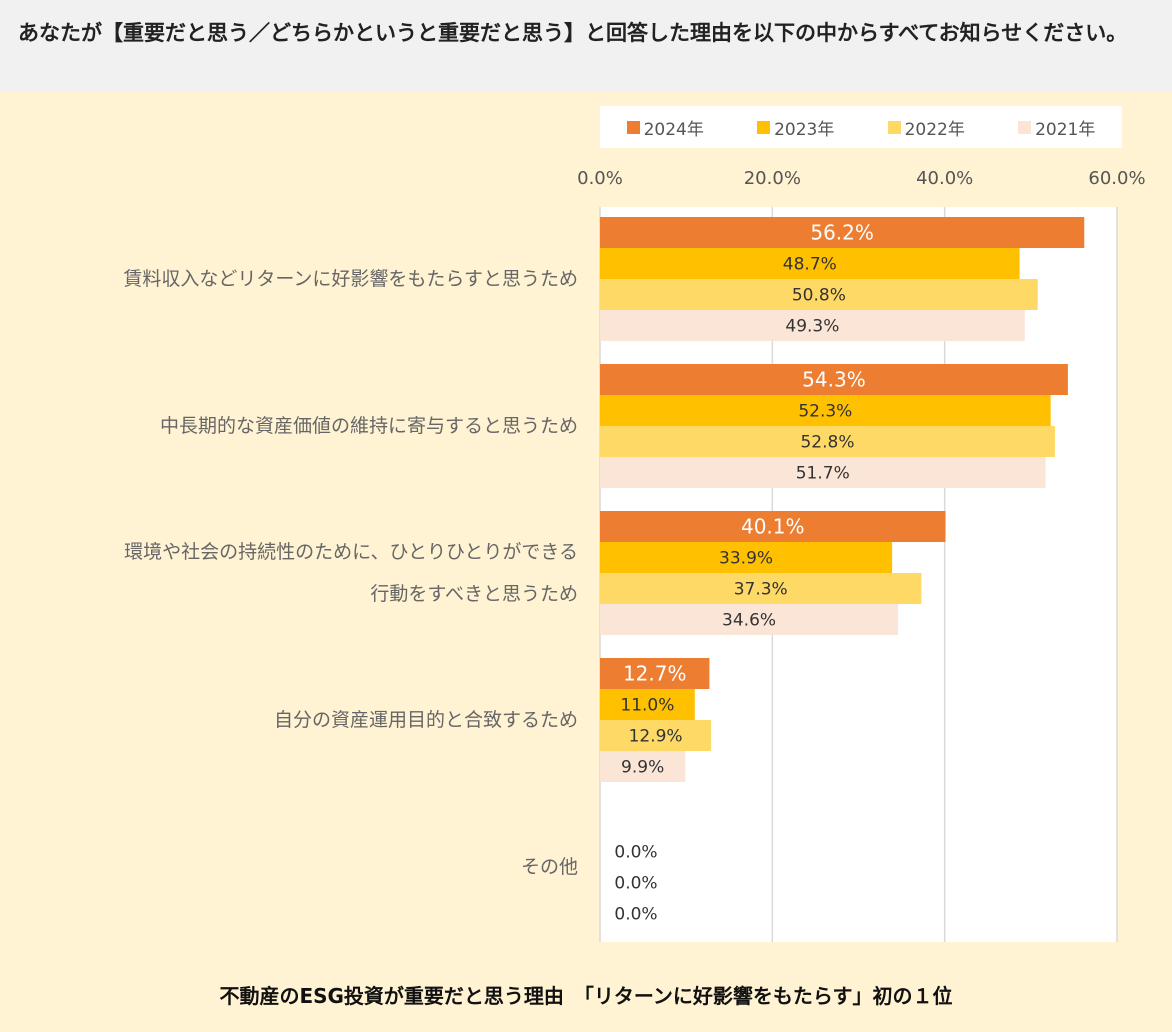 Image resolution: width=1172 pixels, height=1032 pixels. What do you see at coordinates (600, 178) in the screenshot?
I see `x-tick-label: 0.0%` at bounding box center [600, 178].